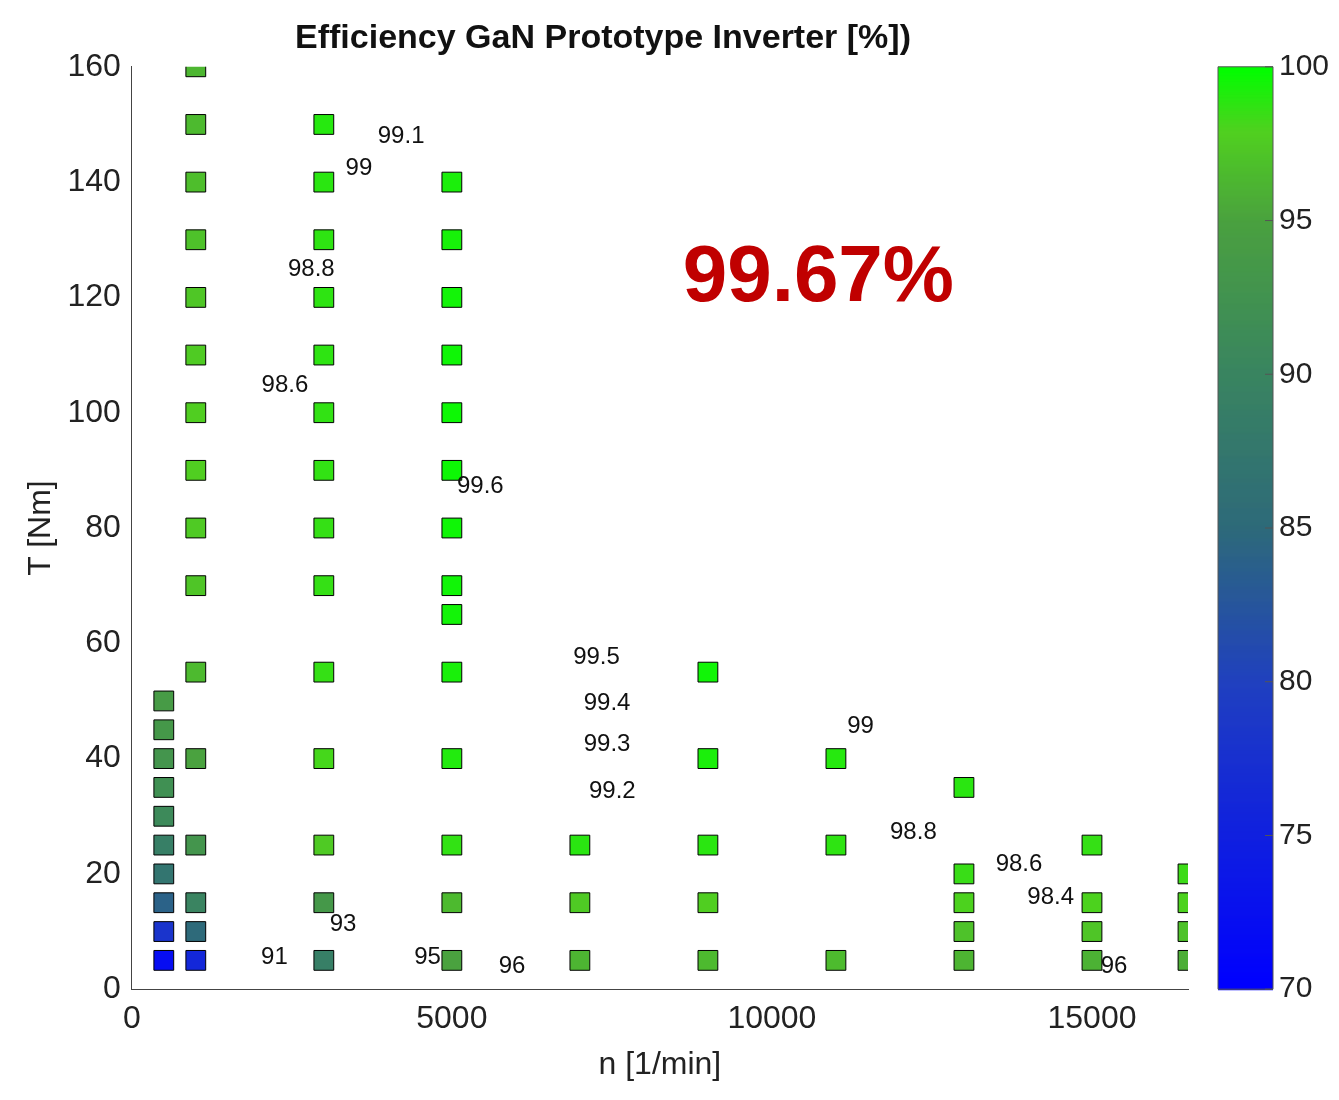  Describe the element at coordinates (607, 743) in the screenshot. I see `annotation: 99.3` at that location.